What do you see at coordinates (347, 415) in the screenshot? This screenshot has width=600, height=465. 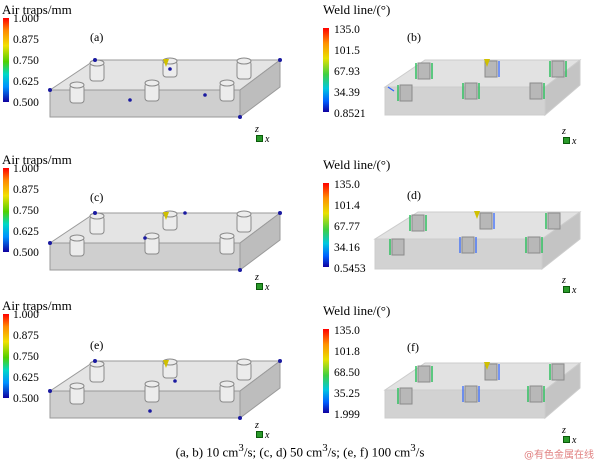 I see `colorbar-tick: 1.999` at bounding box center [347, 415].